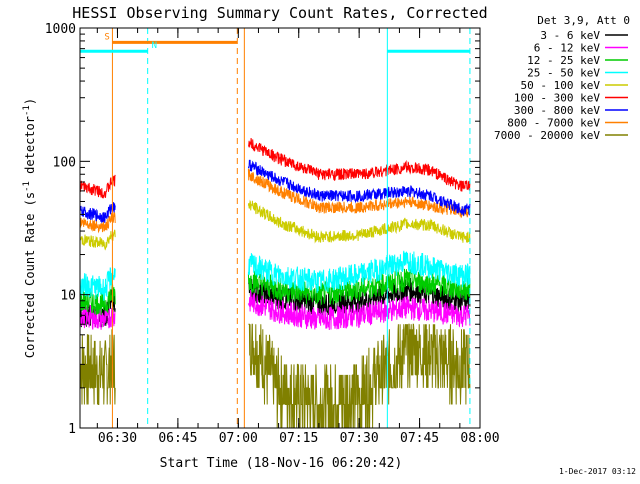  What do you see at coordinates (557, 98) in the screenshot?
I see `legend-label-100-300-kev: 100 - 300 keV` at bounding box center [557, 98].